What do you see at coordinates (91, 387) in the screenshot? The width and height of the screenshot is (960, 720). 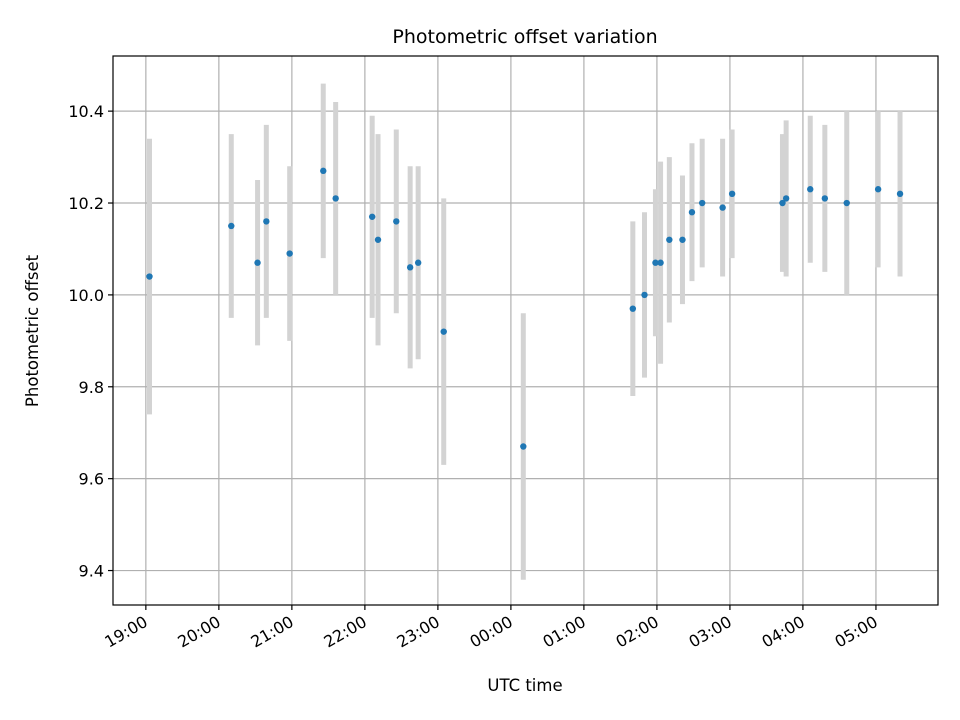 I see `y-tick-label: 9.8` at bounding box center [91, 387].